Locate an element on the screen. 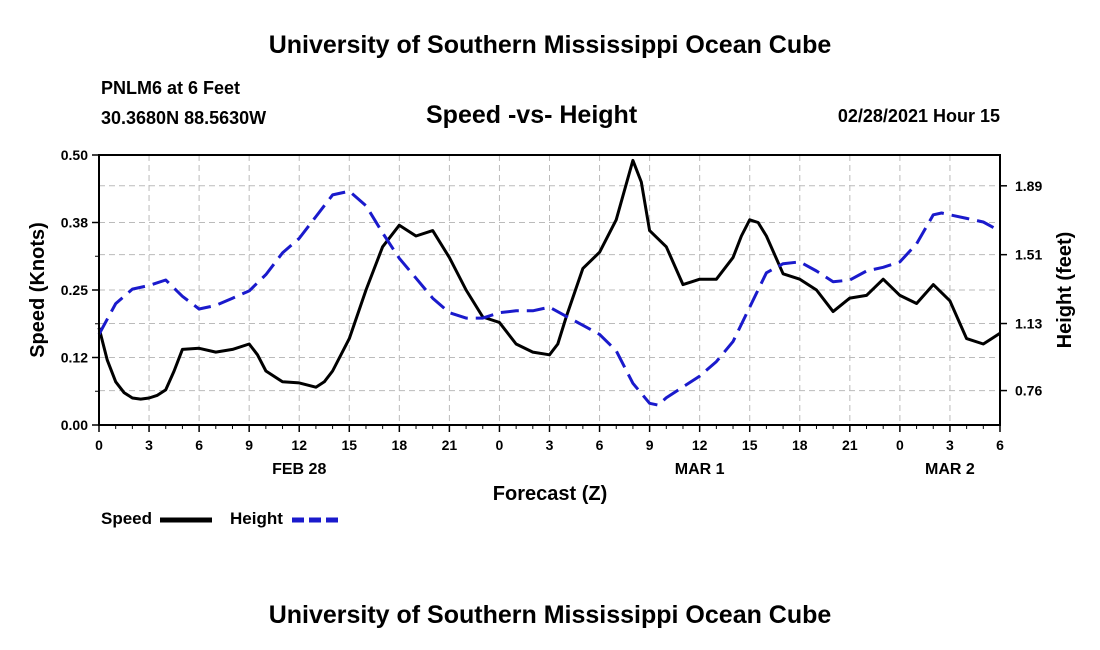  x-axis-label: Forecast (Z) is located at coordinates (550, 494).